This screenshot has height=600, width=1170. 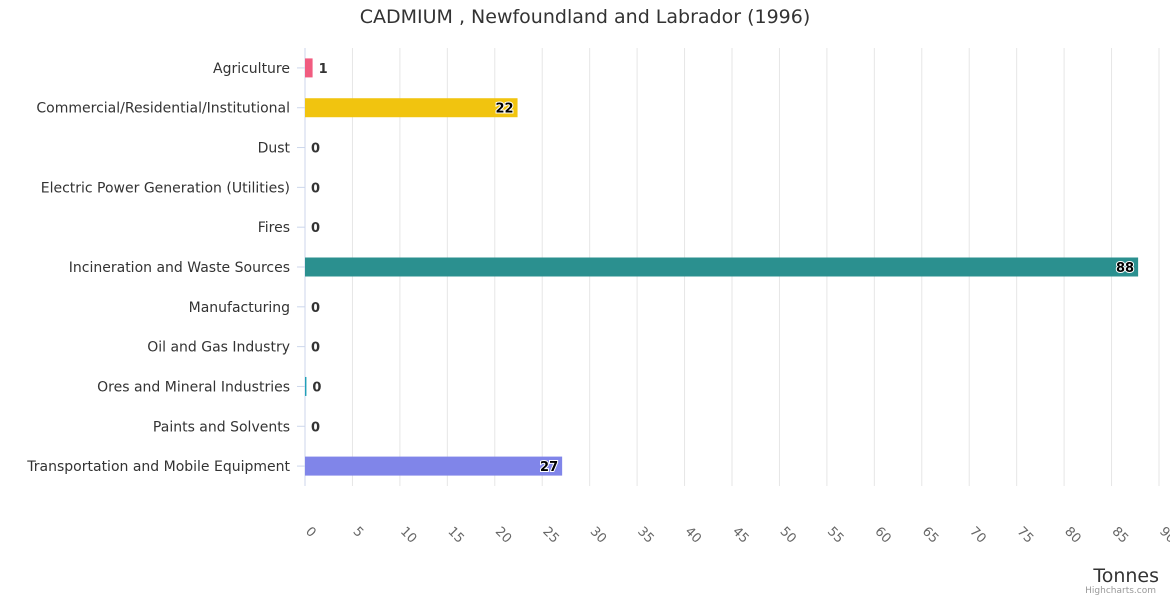 I want to click on category-label: Paints and Solvents, so click(x=221, y=427).